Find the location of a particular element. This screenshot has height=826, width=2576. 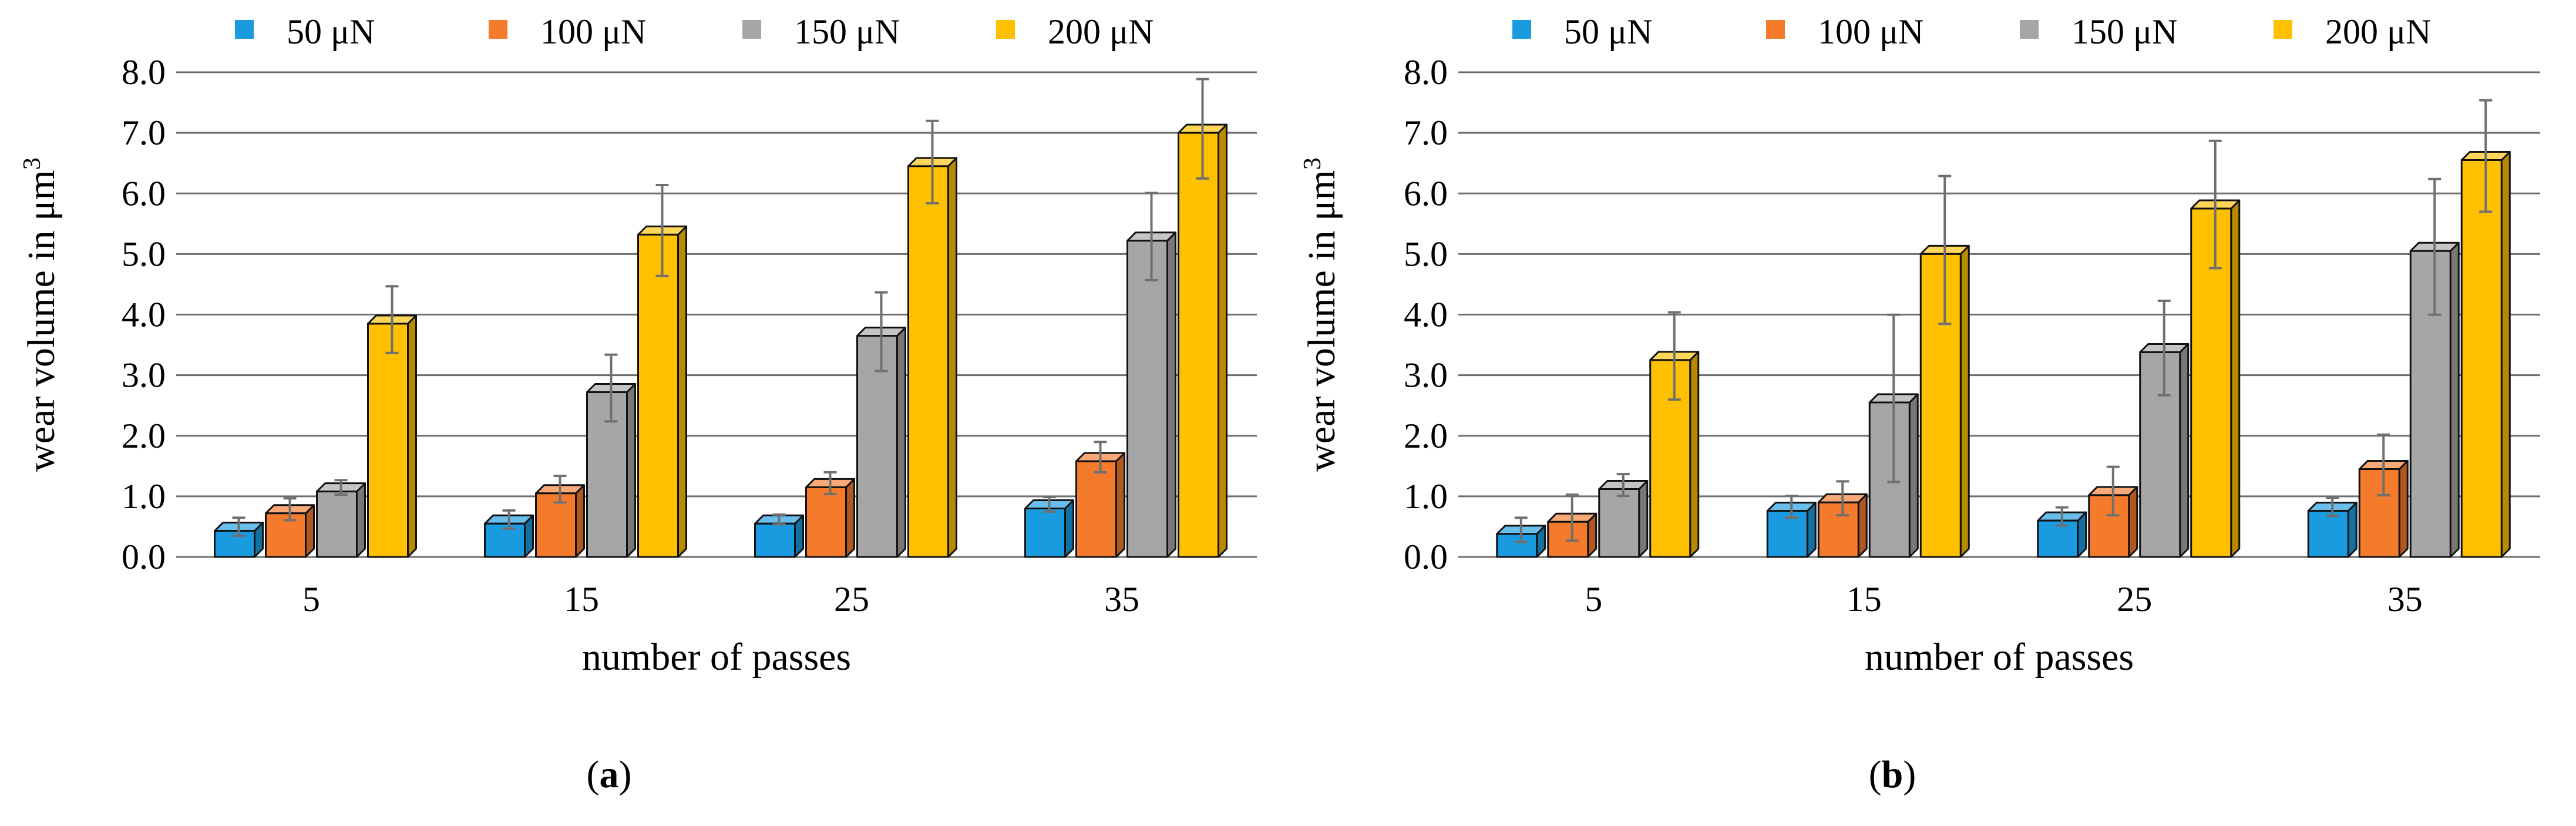

x-tick-label: 35 is located at coordinates (2405, 599).